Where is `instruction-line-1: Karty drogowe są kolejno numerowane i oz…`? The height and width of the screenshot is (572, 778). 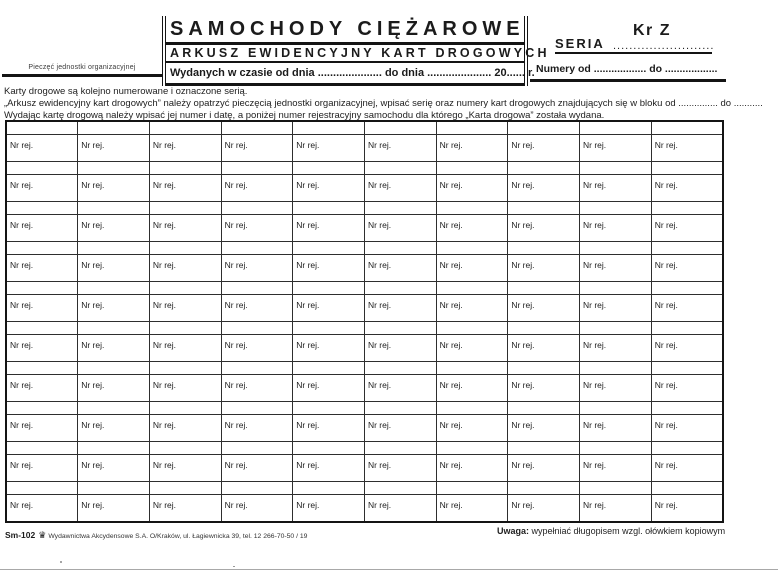 instruction-line-1: Karty drogowe są kolejno numerowane i oz… is located at coordinates (126, 91).